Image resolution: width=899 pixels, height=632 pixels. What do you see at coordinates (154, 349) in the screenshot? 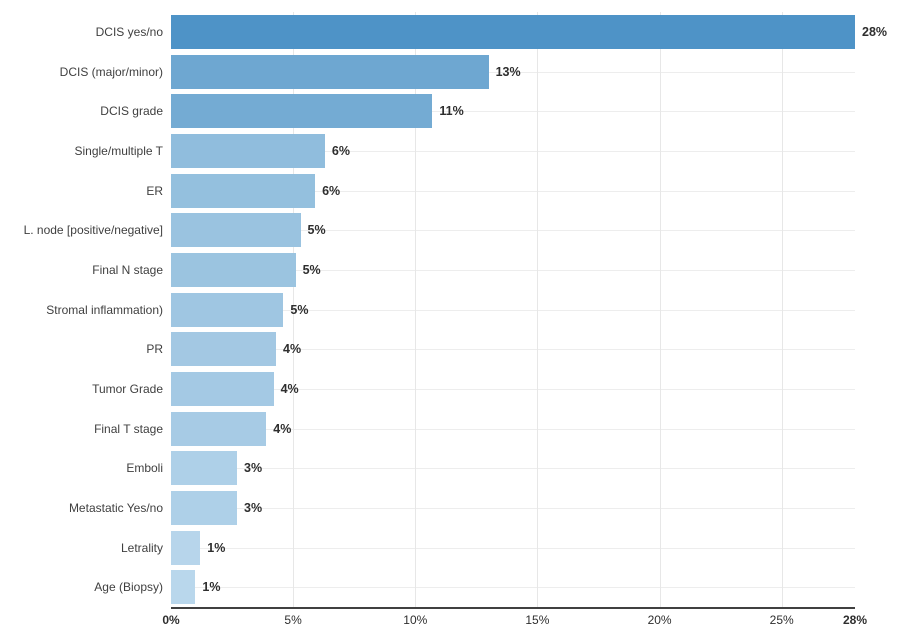
I see `category-label: PR` at bounding box center [154, 349].